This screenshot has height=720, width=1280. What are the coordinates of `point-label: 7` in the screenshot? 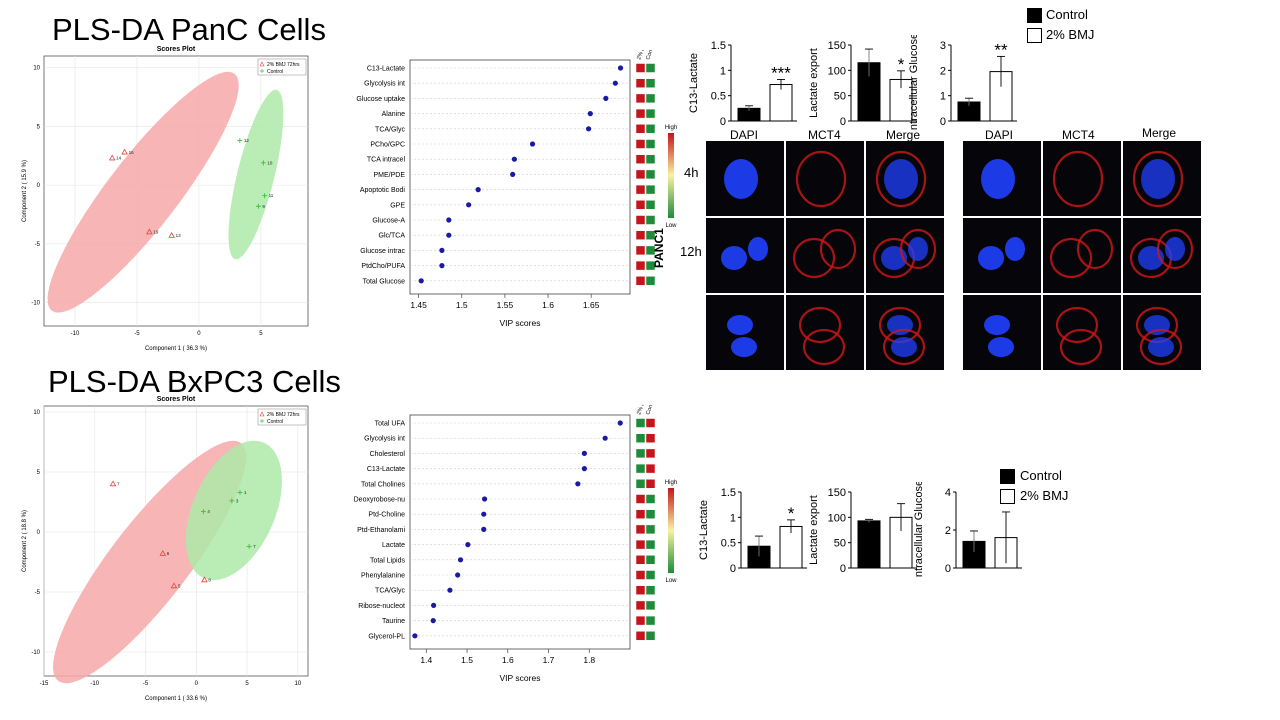 It's located at (118, 484).